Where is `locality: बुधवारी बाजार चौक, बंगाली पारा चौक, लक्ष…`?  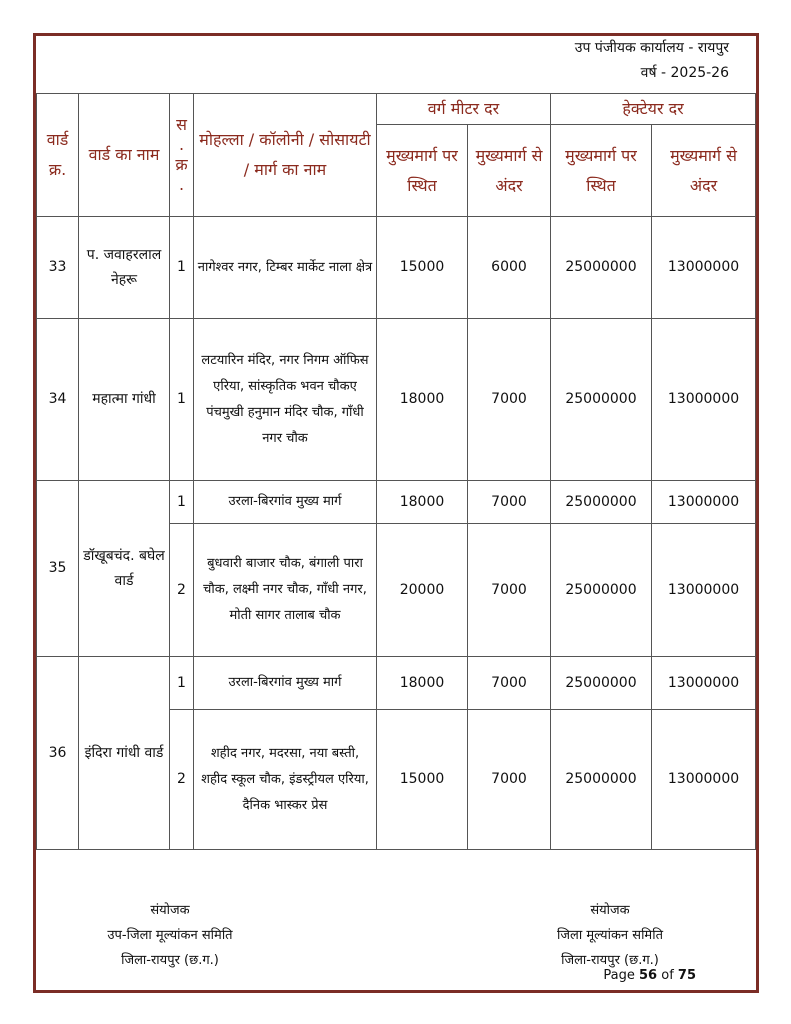
locality: बुधवारी बाजार चौक, बंगाली पारा चौक, लक्ष… is located at coordinates (285, 590).